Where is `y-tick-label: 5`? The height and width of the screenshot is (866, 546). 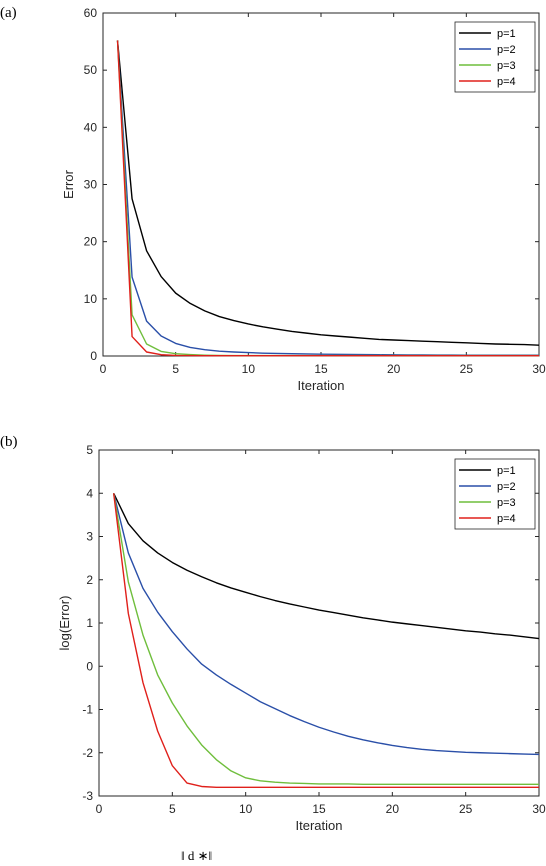
y-tick-label: 5 is located at coordinates (89, 450).